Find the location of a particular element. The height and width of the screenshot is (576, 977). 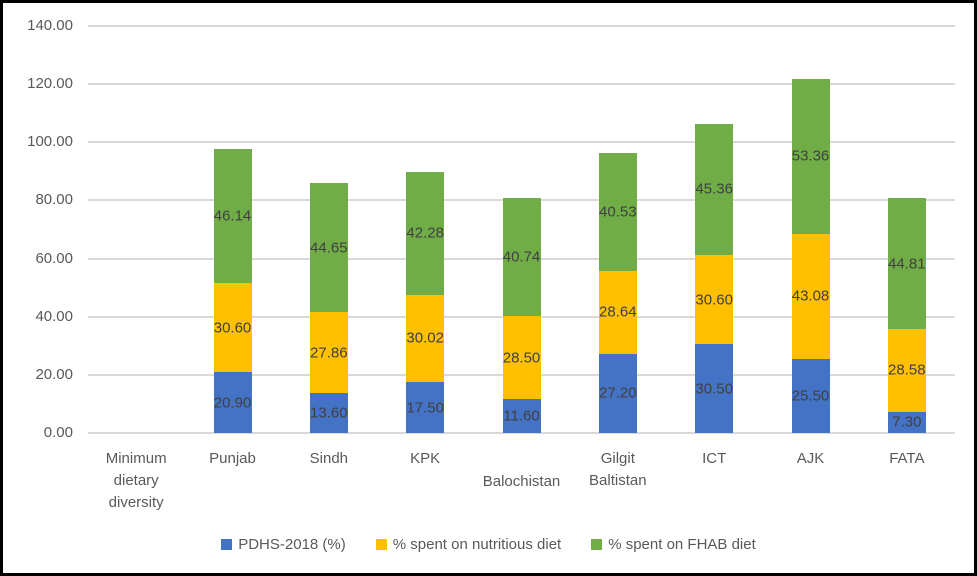

legend-label: % spent on nutritious diet is located at coordinates (477, 544).